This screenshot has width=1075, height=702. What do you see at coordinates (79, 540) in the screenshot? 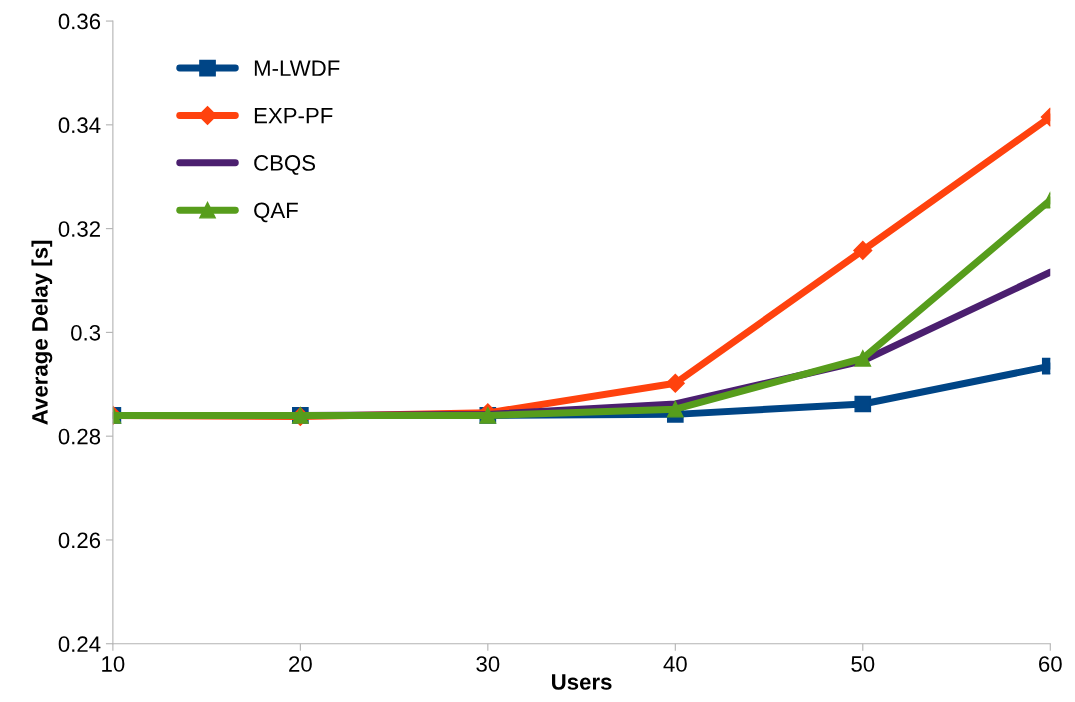
I see `y-tick-label: 0.26` at bounding box center [79, 540].